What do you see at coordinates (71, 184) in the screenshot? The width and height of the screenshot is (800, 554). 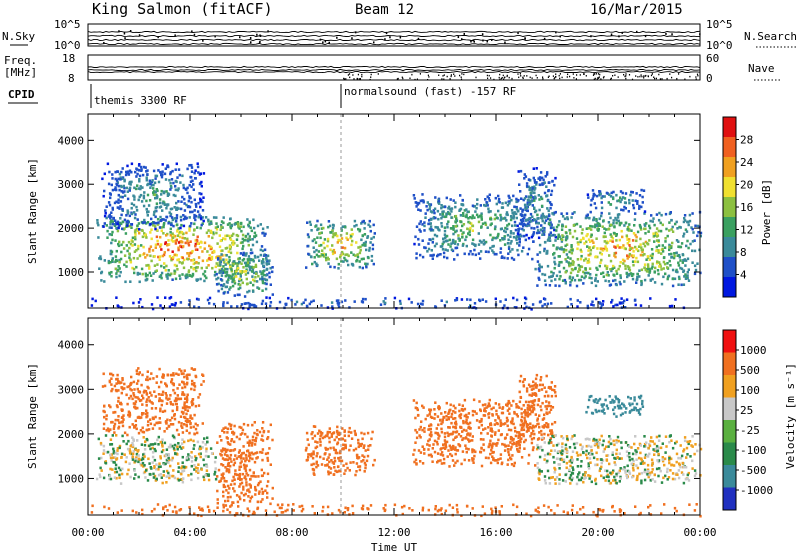 I see `power-ytick-label: 3000` at bounding box center [71, 184].